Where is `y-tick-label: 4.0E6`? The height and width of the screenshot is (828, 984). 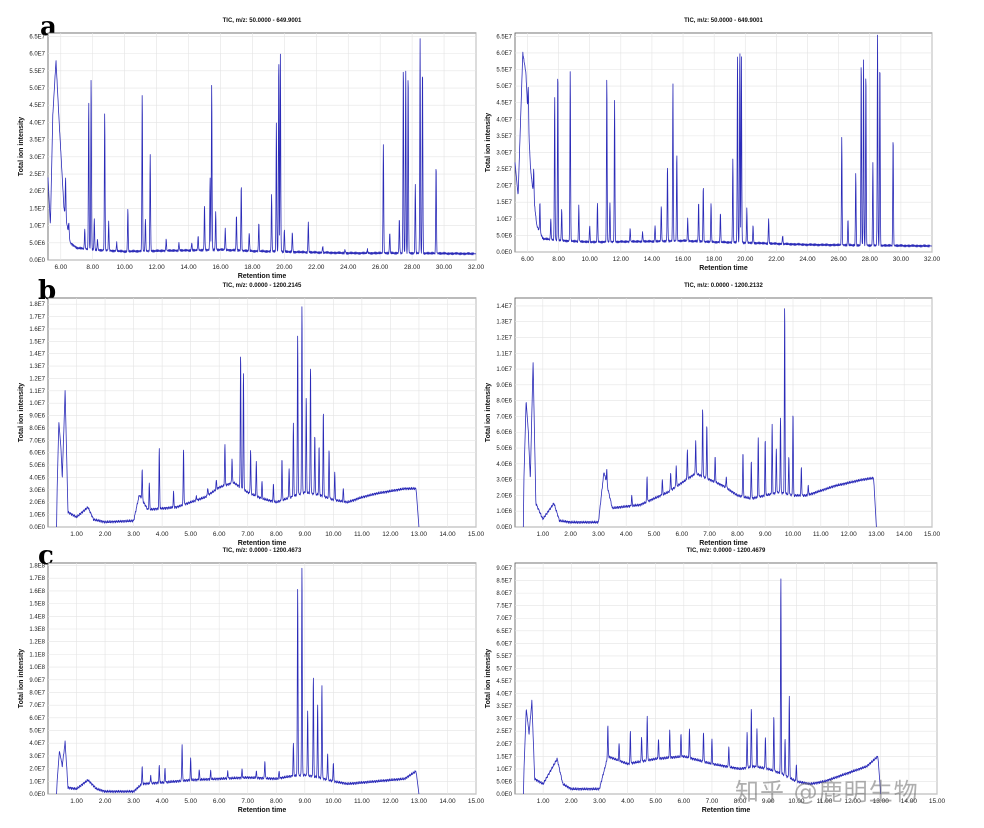 y-tick-label: 4.0E6 is located at coordinates (504, 465).